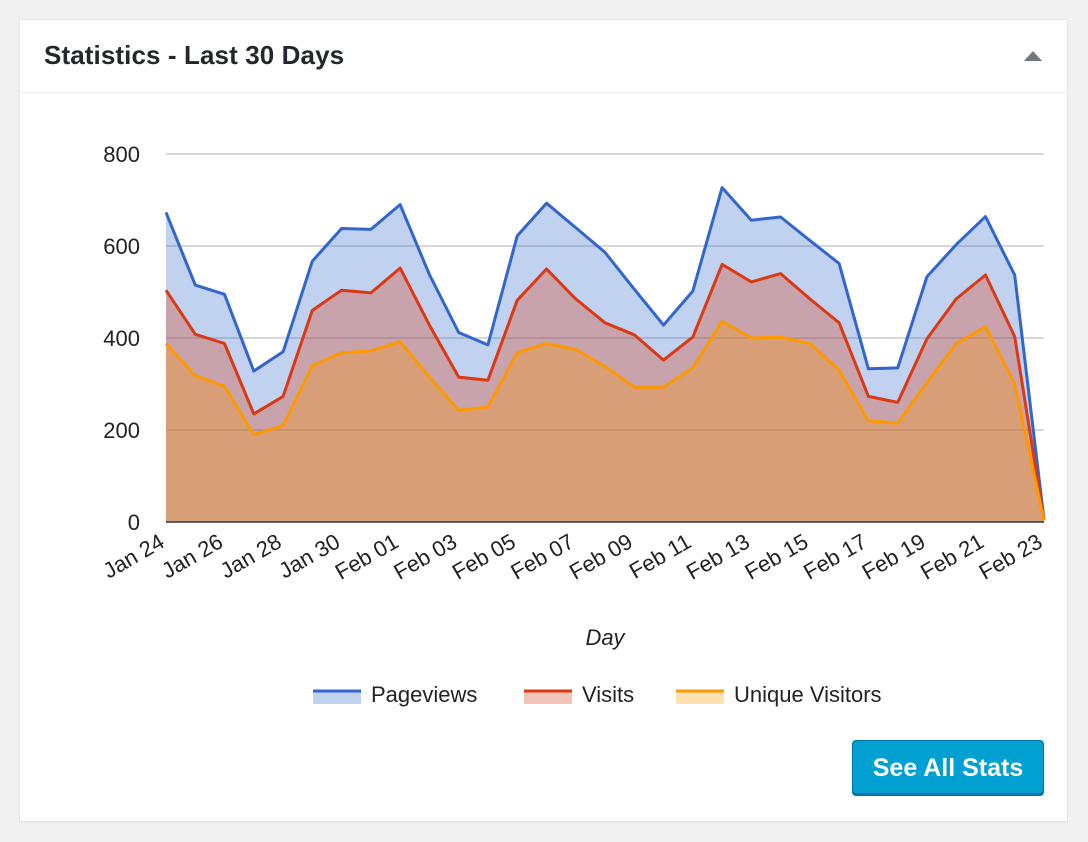 This screenshot has height=842, width=1088. Describe the element at coordinates (424, 694) in the screenshot. I see `legend-label: Pageviews` at that location.